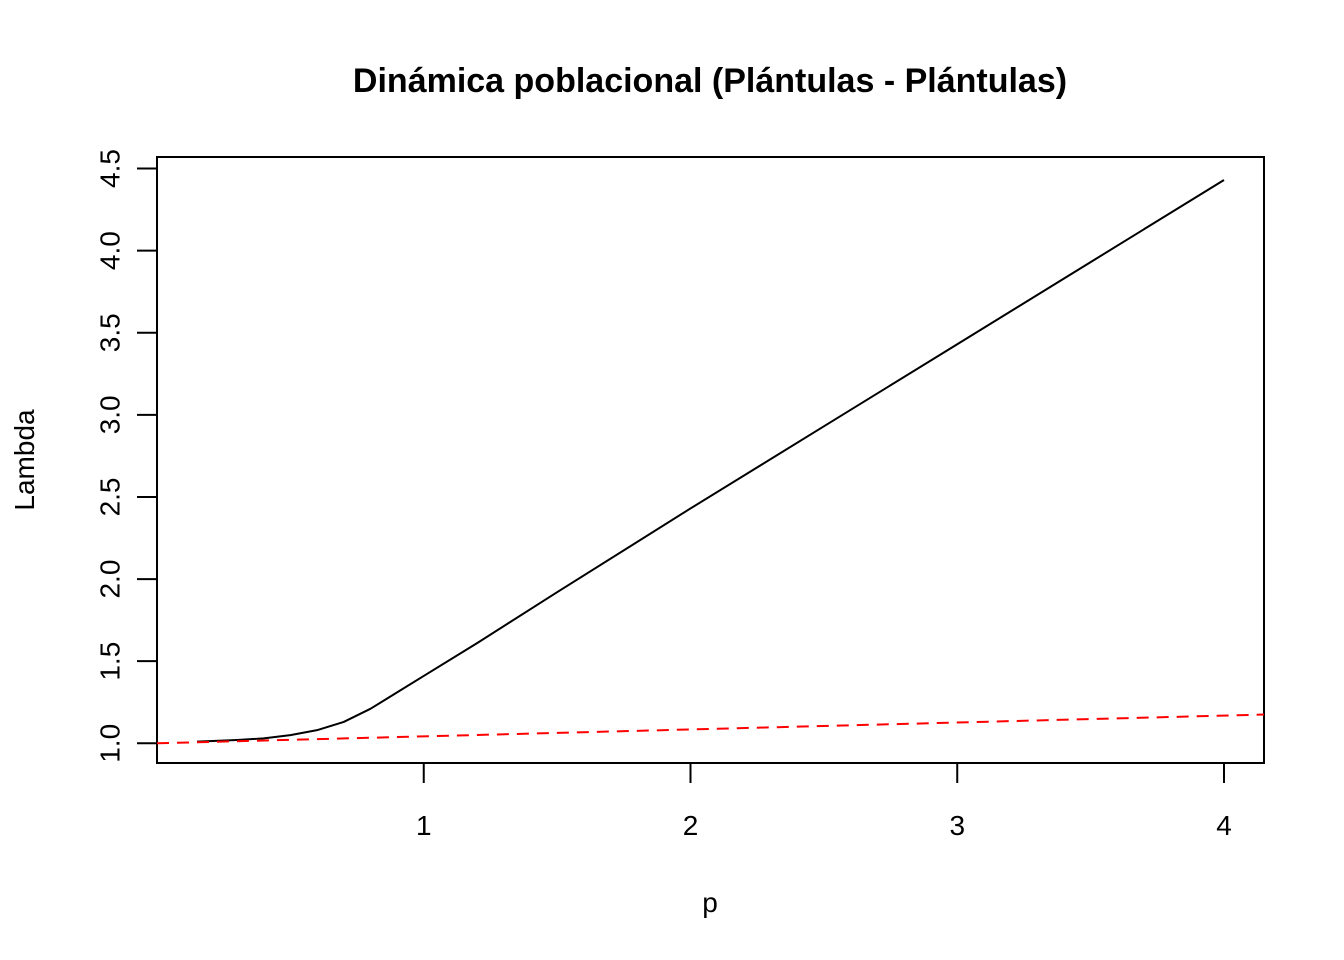  What do you see at coordinates (824, 801) in the screenshot?
I see `x-axis: 1 2 3 4` at bounding box center [824, 801].